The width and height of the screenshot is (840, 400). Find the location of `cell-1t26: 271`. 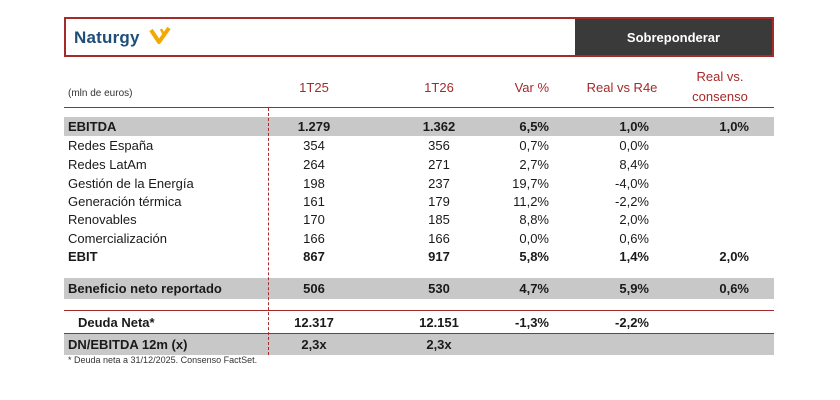

cell-1t26: 271 is located at coordinates (439, 164).